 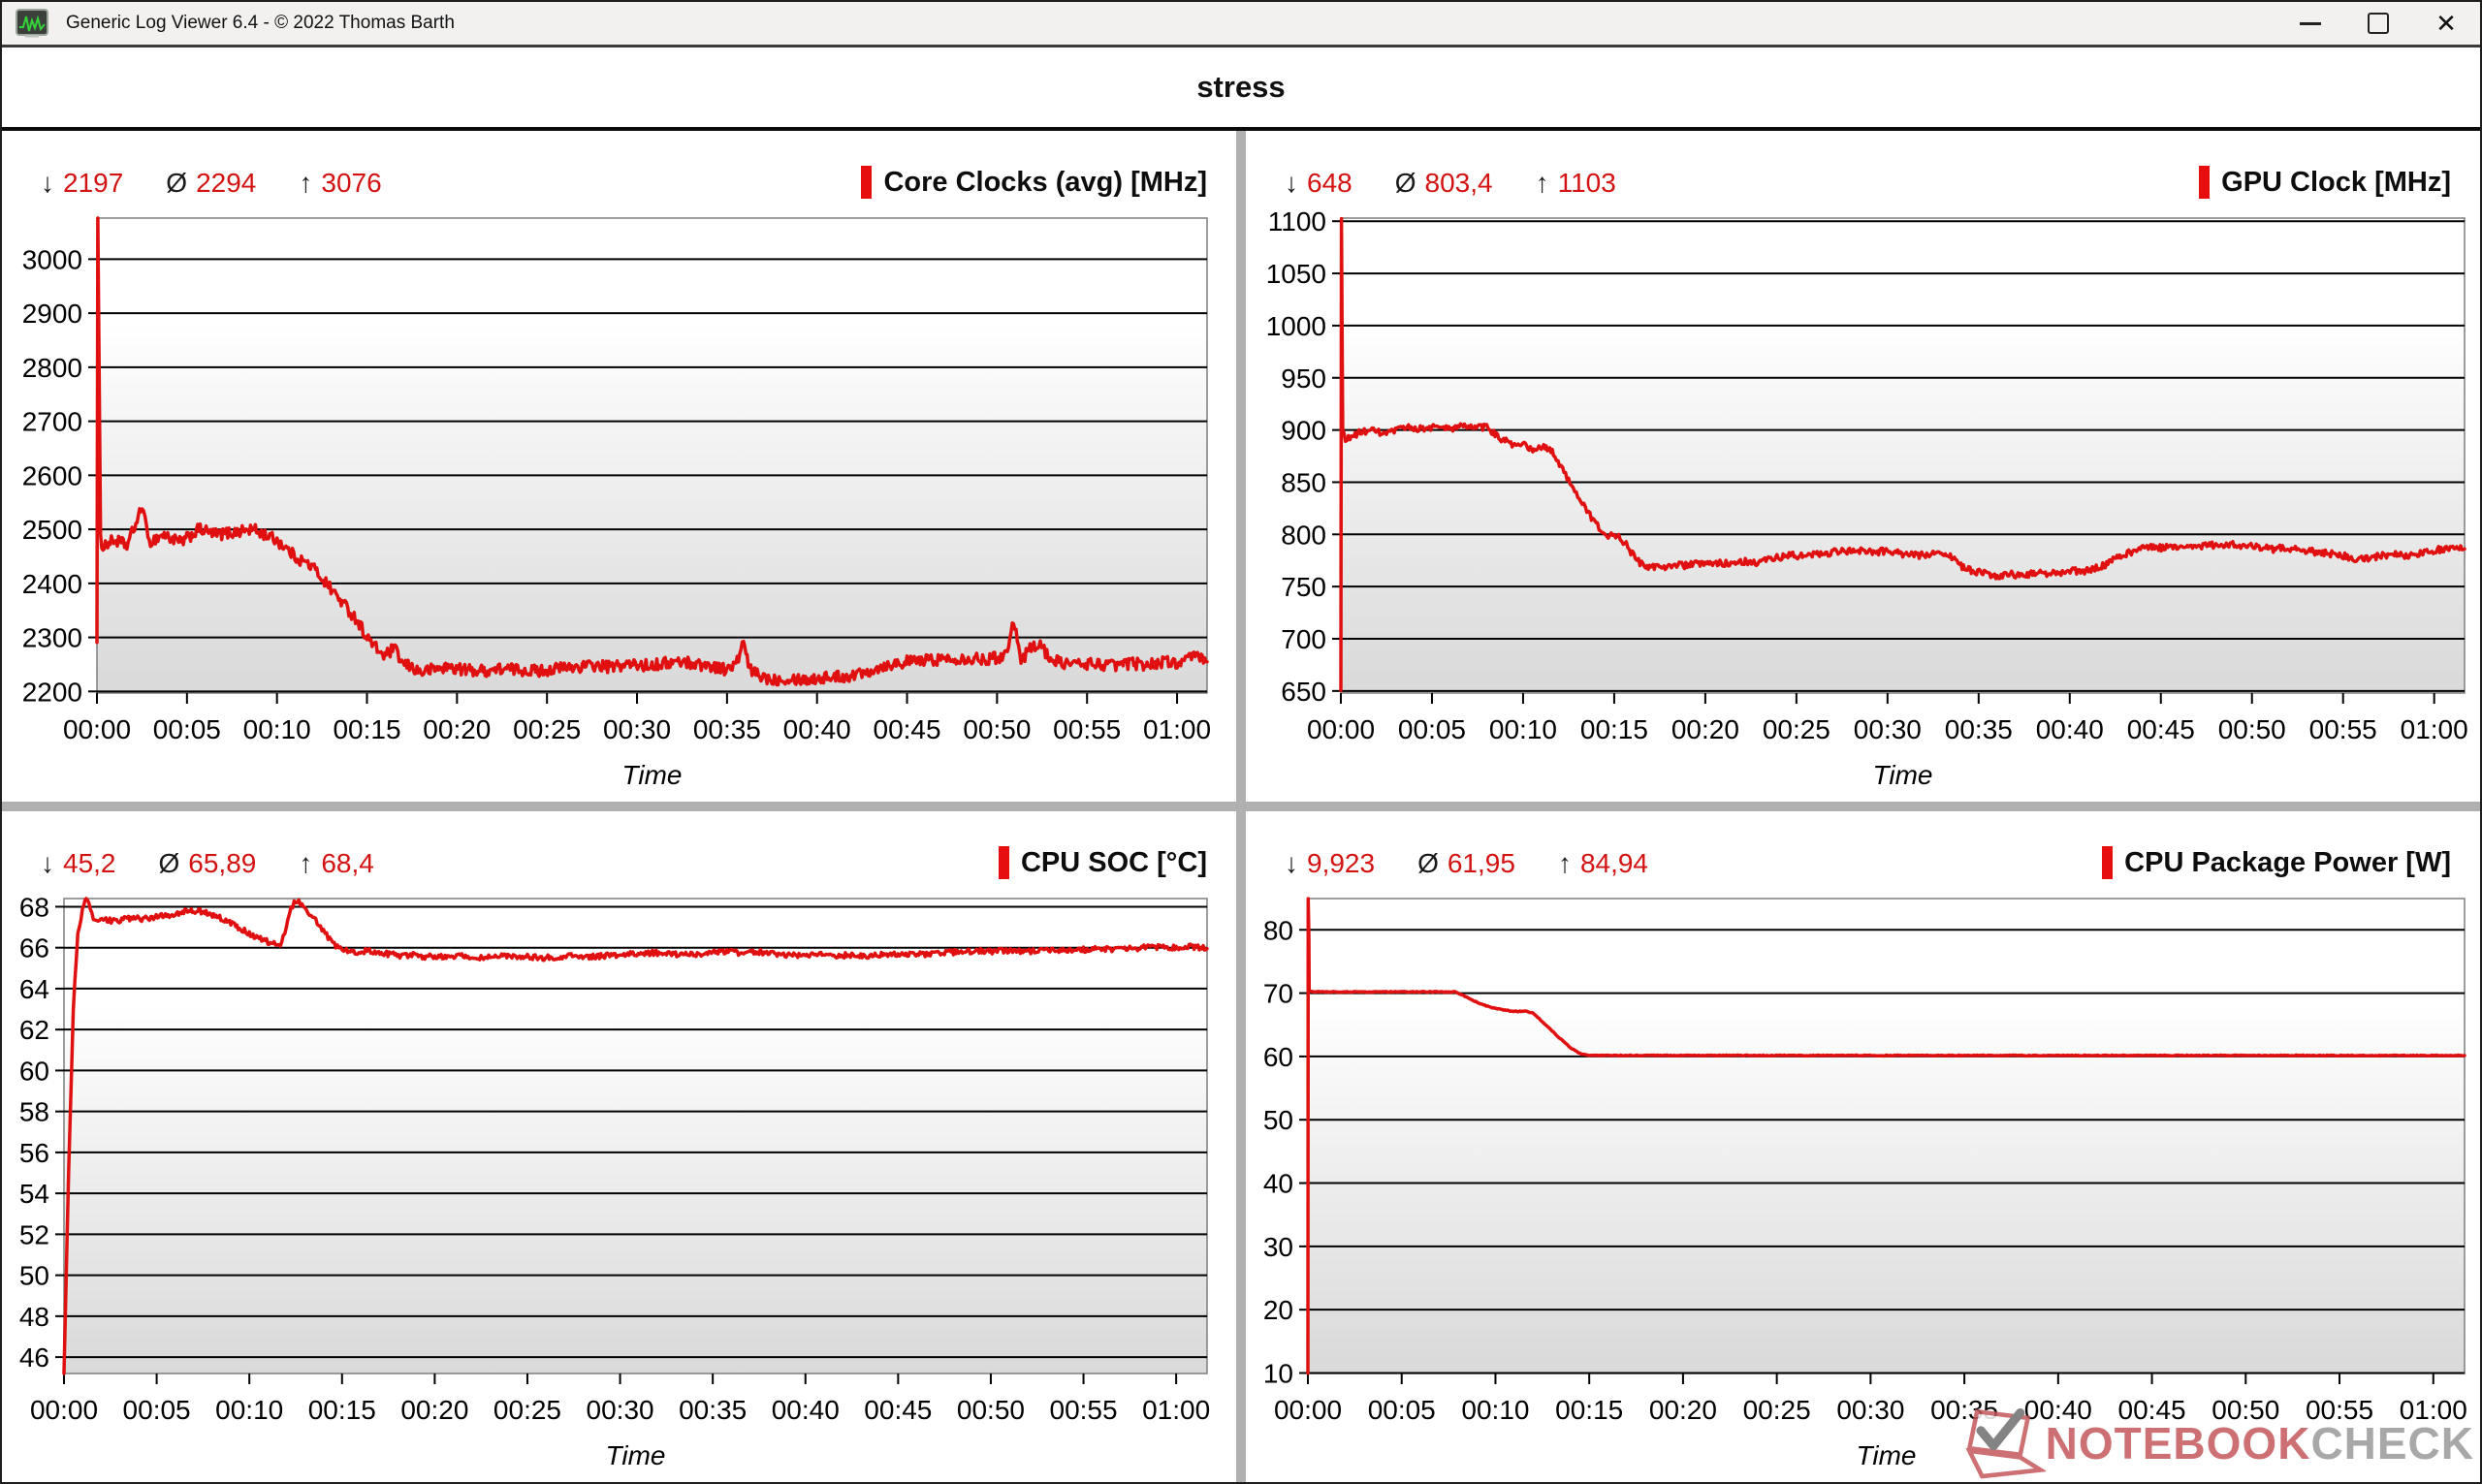 I want to click on svg-text: 750, so click(x=1303, y=587).